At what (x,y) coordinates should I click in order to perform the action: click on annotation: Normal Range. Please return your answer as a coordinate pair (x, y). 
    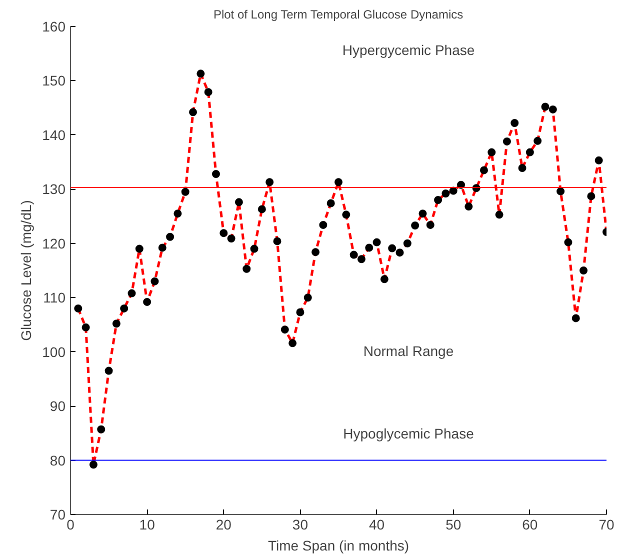
    Looking at the image, I should click on (408, 350).